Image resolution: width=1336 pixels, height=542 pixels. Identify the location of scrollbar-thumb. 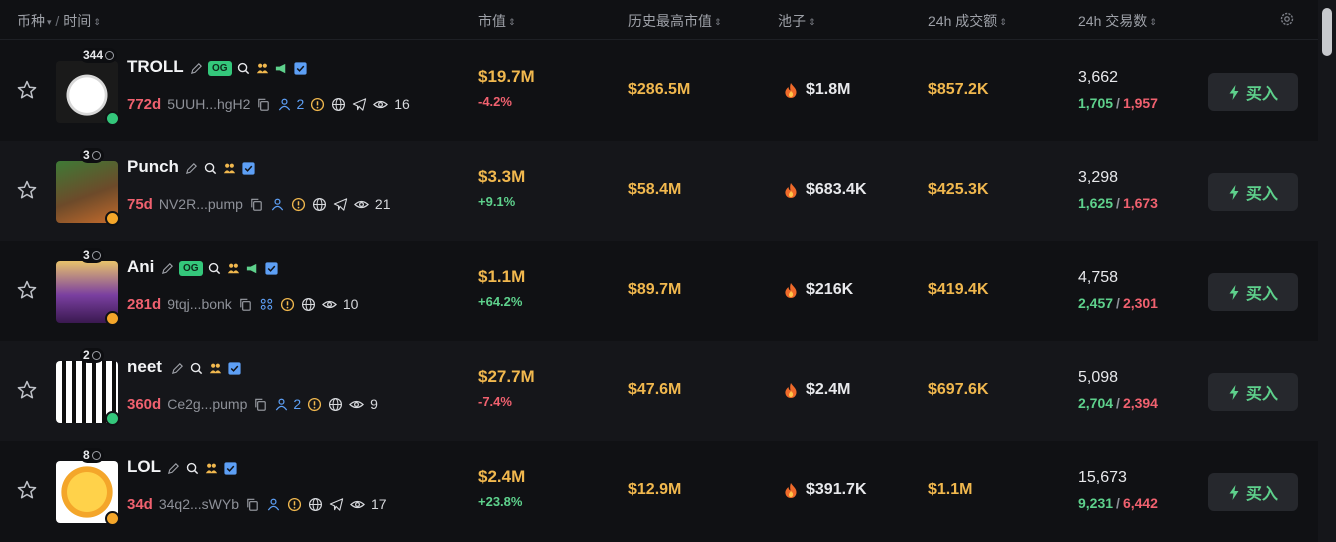
(1327, 32).